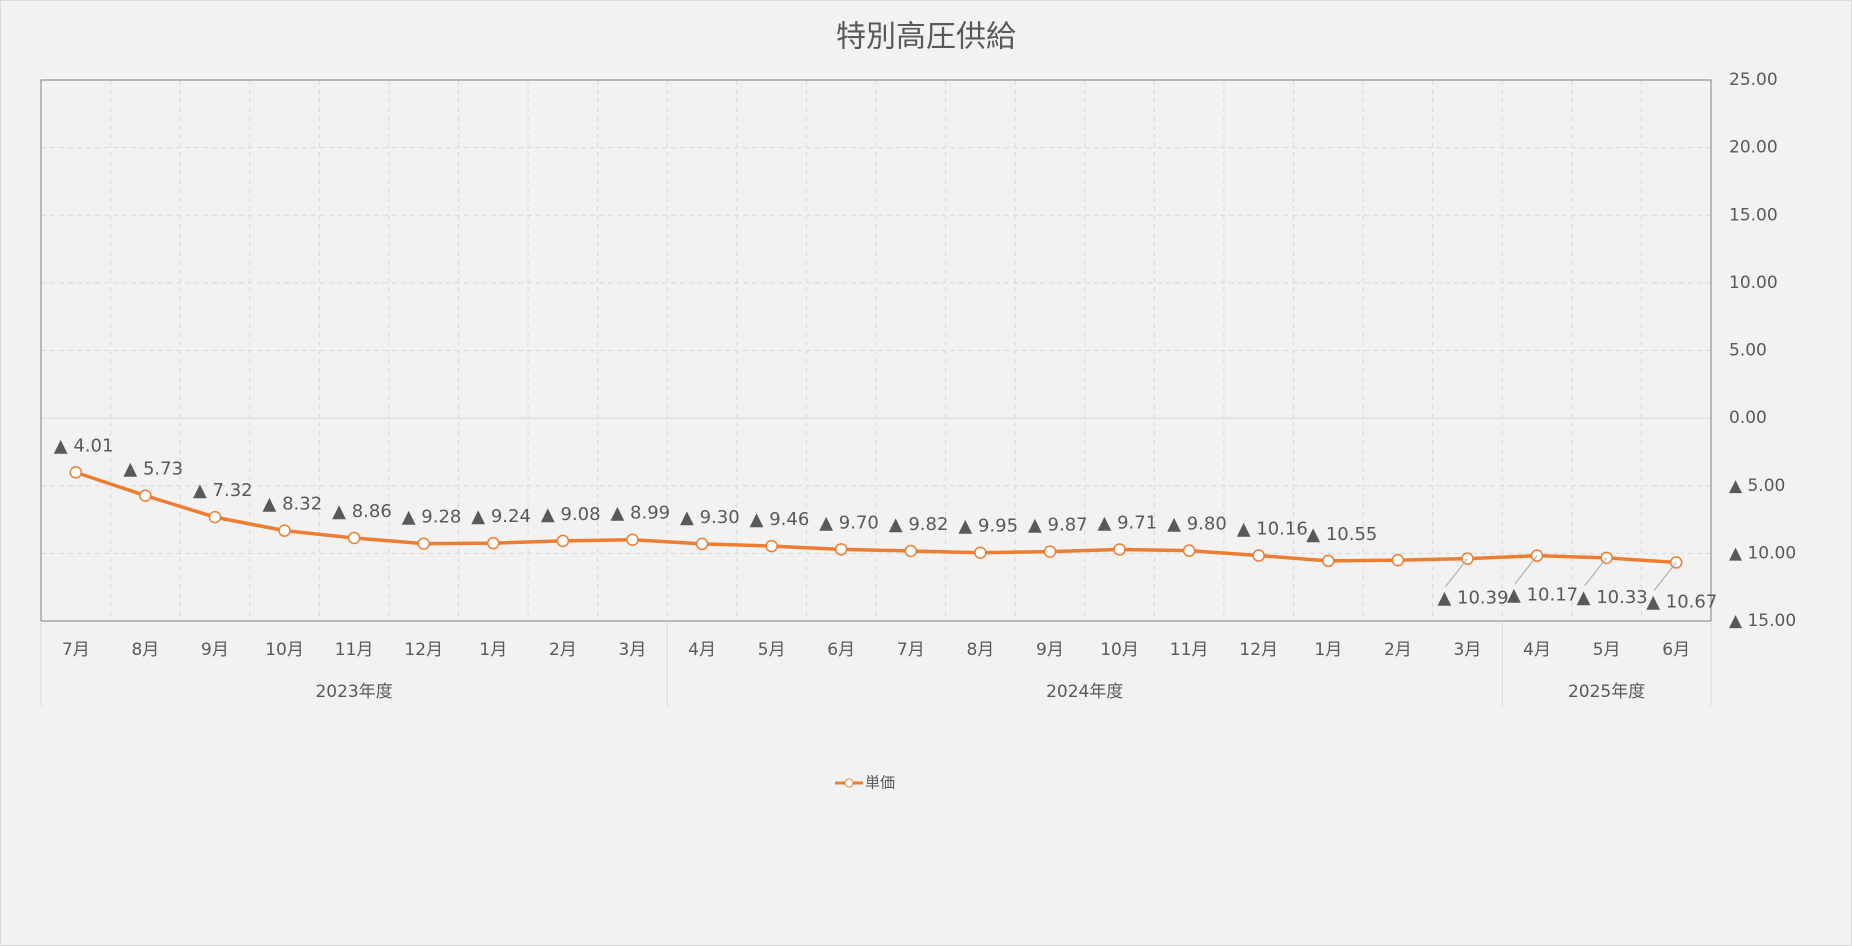  What do you see at coordinates (849, 522) in the screenshot?
I see `data-label: ▲ 9.70` at bounding box center [849, 522].